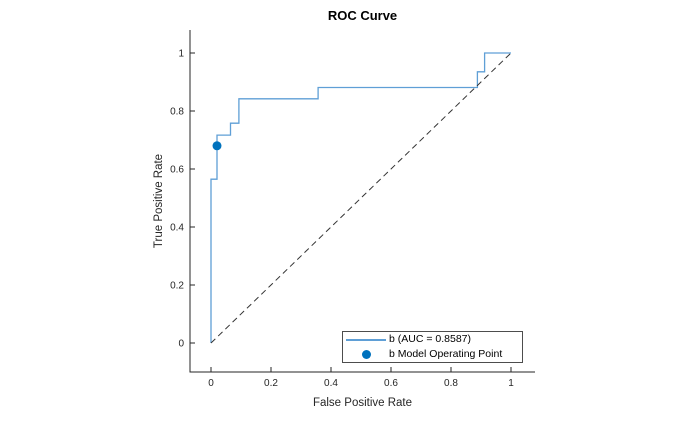 Image resolution: width=700 pixels, height=422 pixels. I want to click on legend: b (AUC = 0.8587) b Model Operating Point, so click(432, 347).